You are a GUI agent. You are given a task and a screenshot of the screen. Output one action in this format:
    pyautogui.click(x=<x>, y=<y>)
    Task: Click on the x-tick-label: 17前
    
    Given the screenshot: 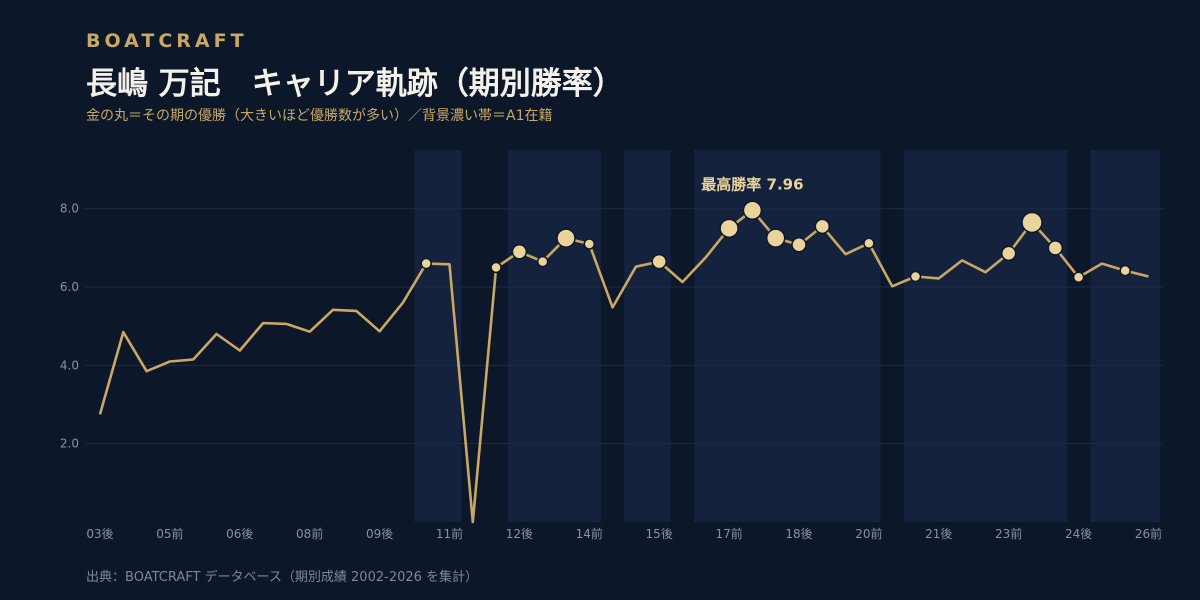 What is the action you would take?
    pyautogui.click(x=728, y=533)
    